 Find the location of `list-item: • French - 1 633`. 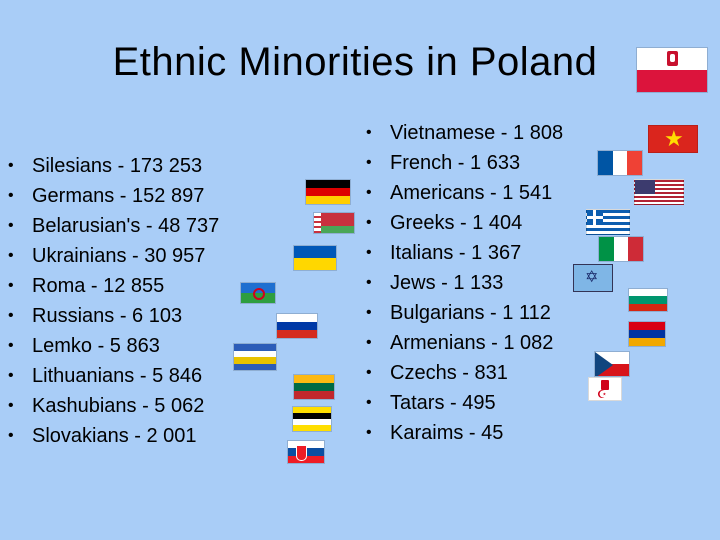

list-item: • French - 1 633 is located at coordinates (491, 163).